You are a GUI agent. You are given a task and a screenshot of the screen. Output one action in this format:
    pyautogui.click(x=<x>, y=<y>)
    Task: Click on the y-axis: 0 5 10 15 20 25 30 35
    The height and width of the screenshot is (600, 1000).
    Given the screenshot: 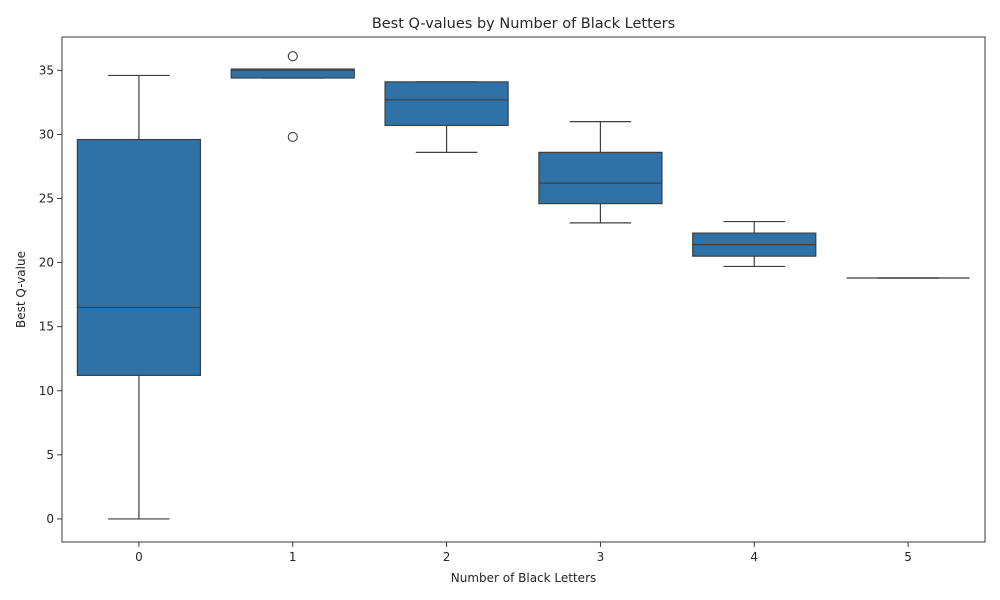 What is the action you would take?
    pyautogui.click(x=50, y=294)
    